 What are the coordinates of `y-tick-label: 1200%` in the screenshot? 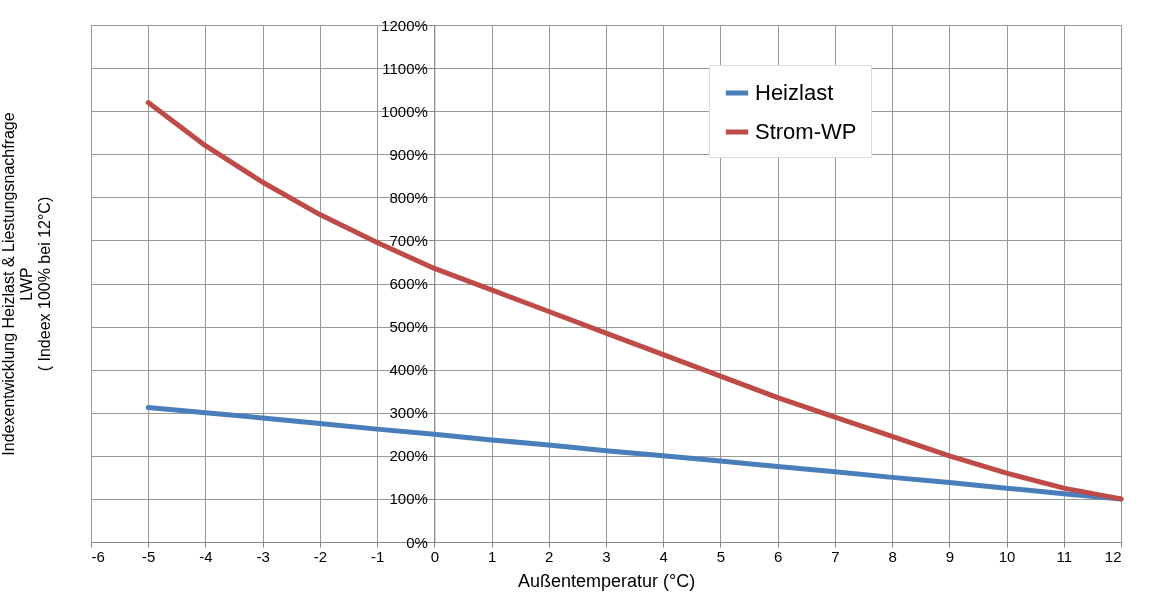 It's located at (404, 25).